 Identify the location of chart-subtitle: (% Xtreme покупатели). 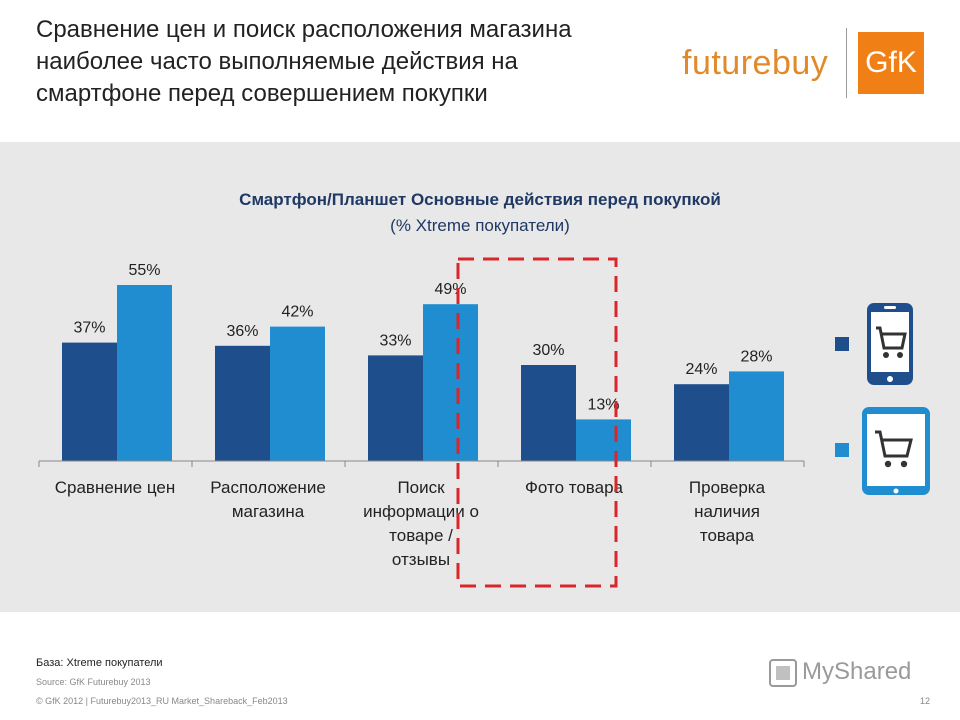
(480, 225).